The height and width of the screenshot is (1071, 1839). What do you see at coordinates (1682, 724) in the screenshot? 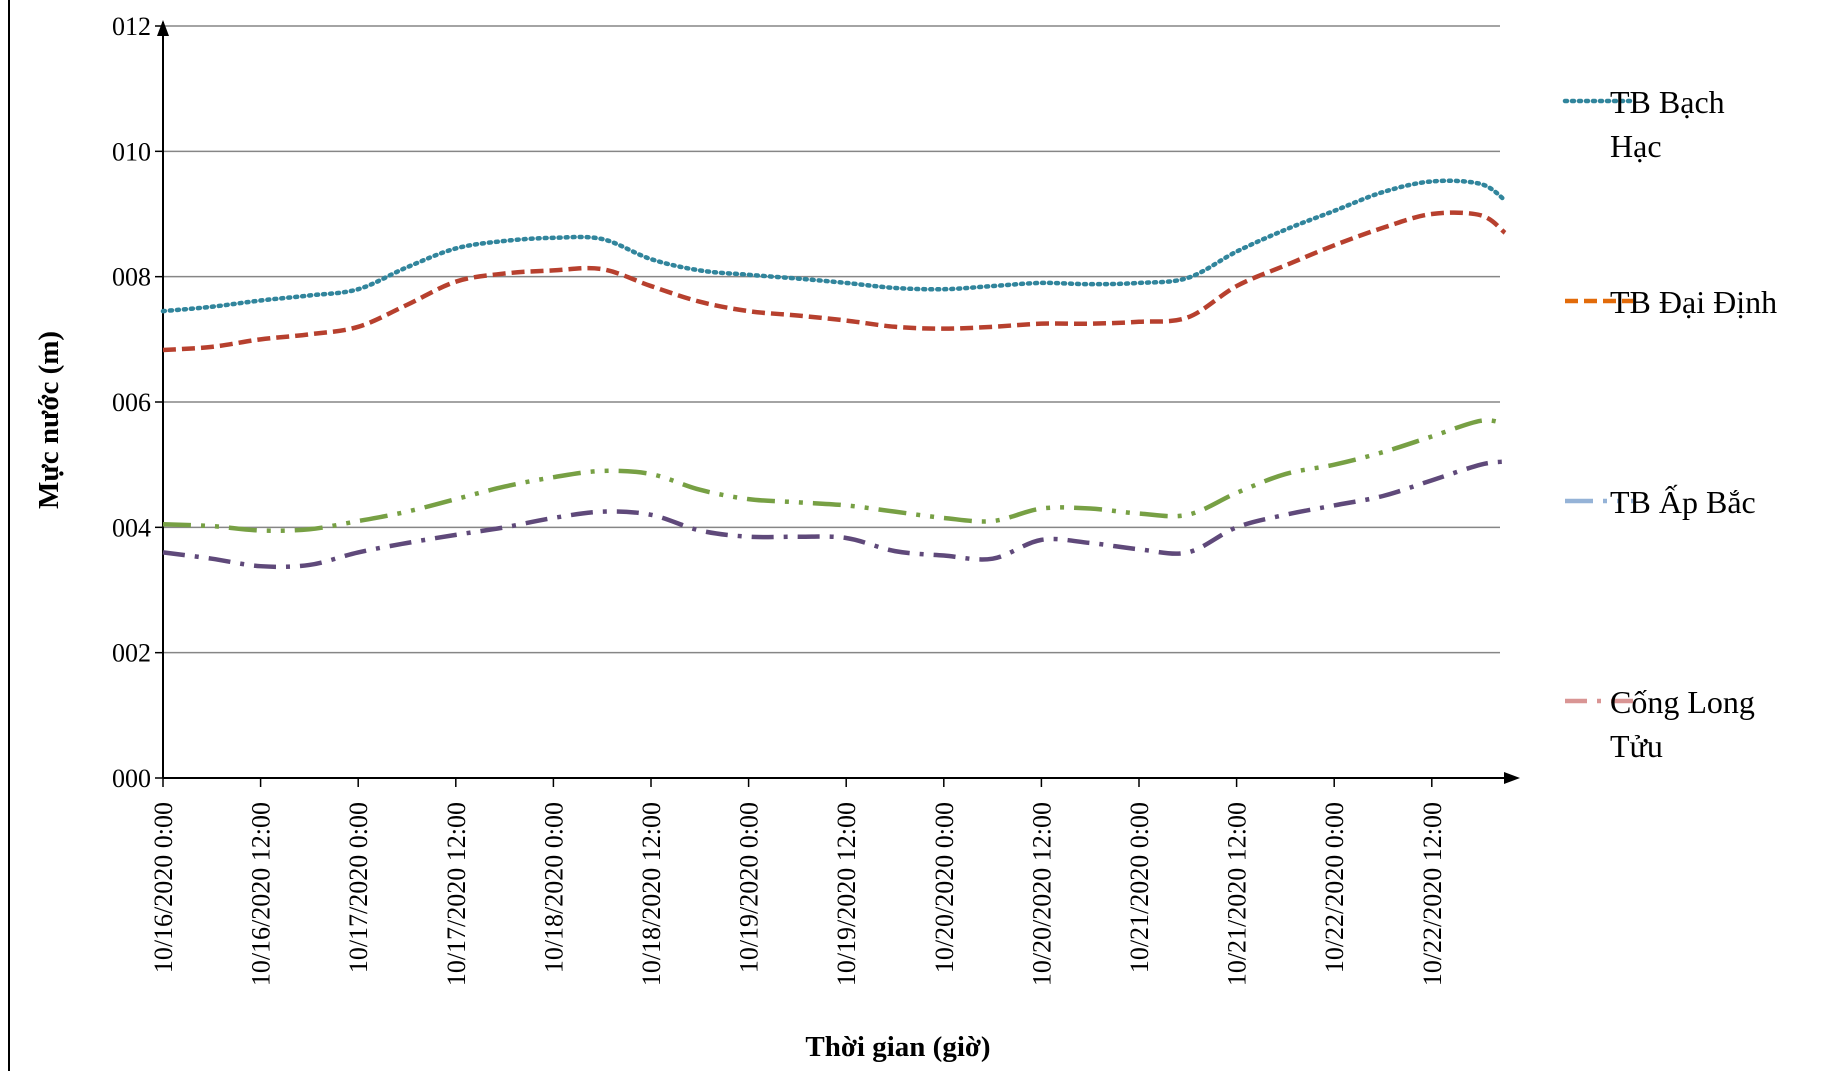
I see `legend-label: Cống Long Tửu` at bounding box center [1682, 724].